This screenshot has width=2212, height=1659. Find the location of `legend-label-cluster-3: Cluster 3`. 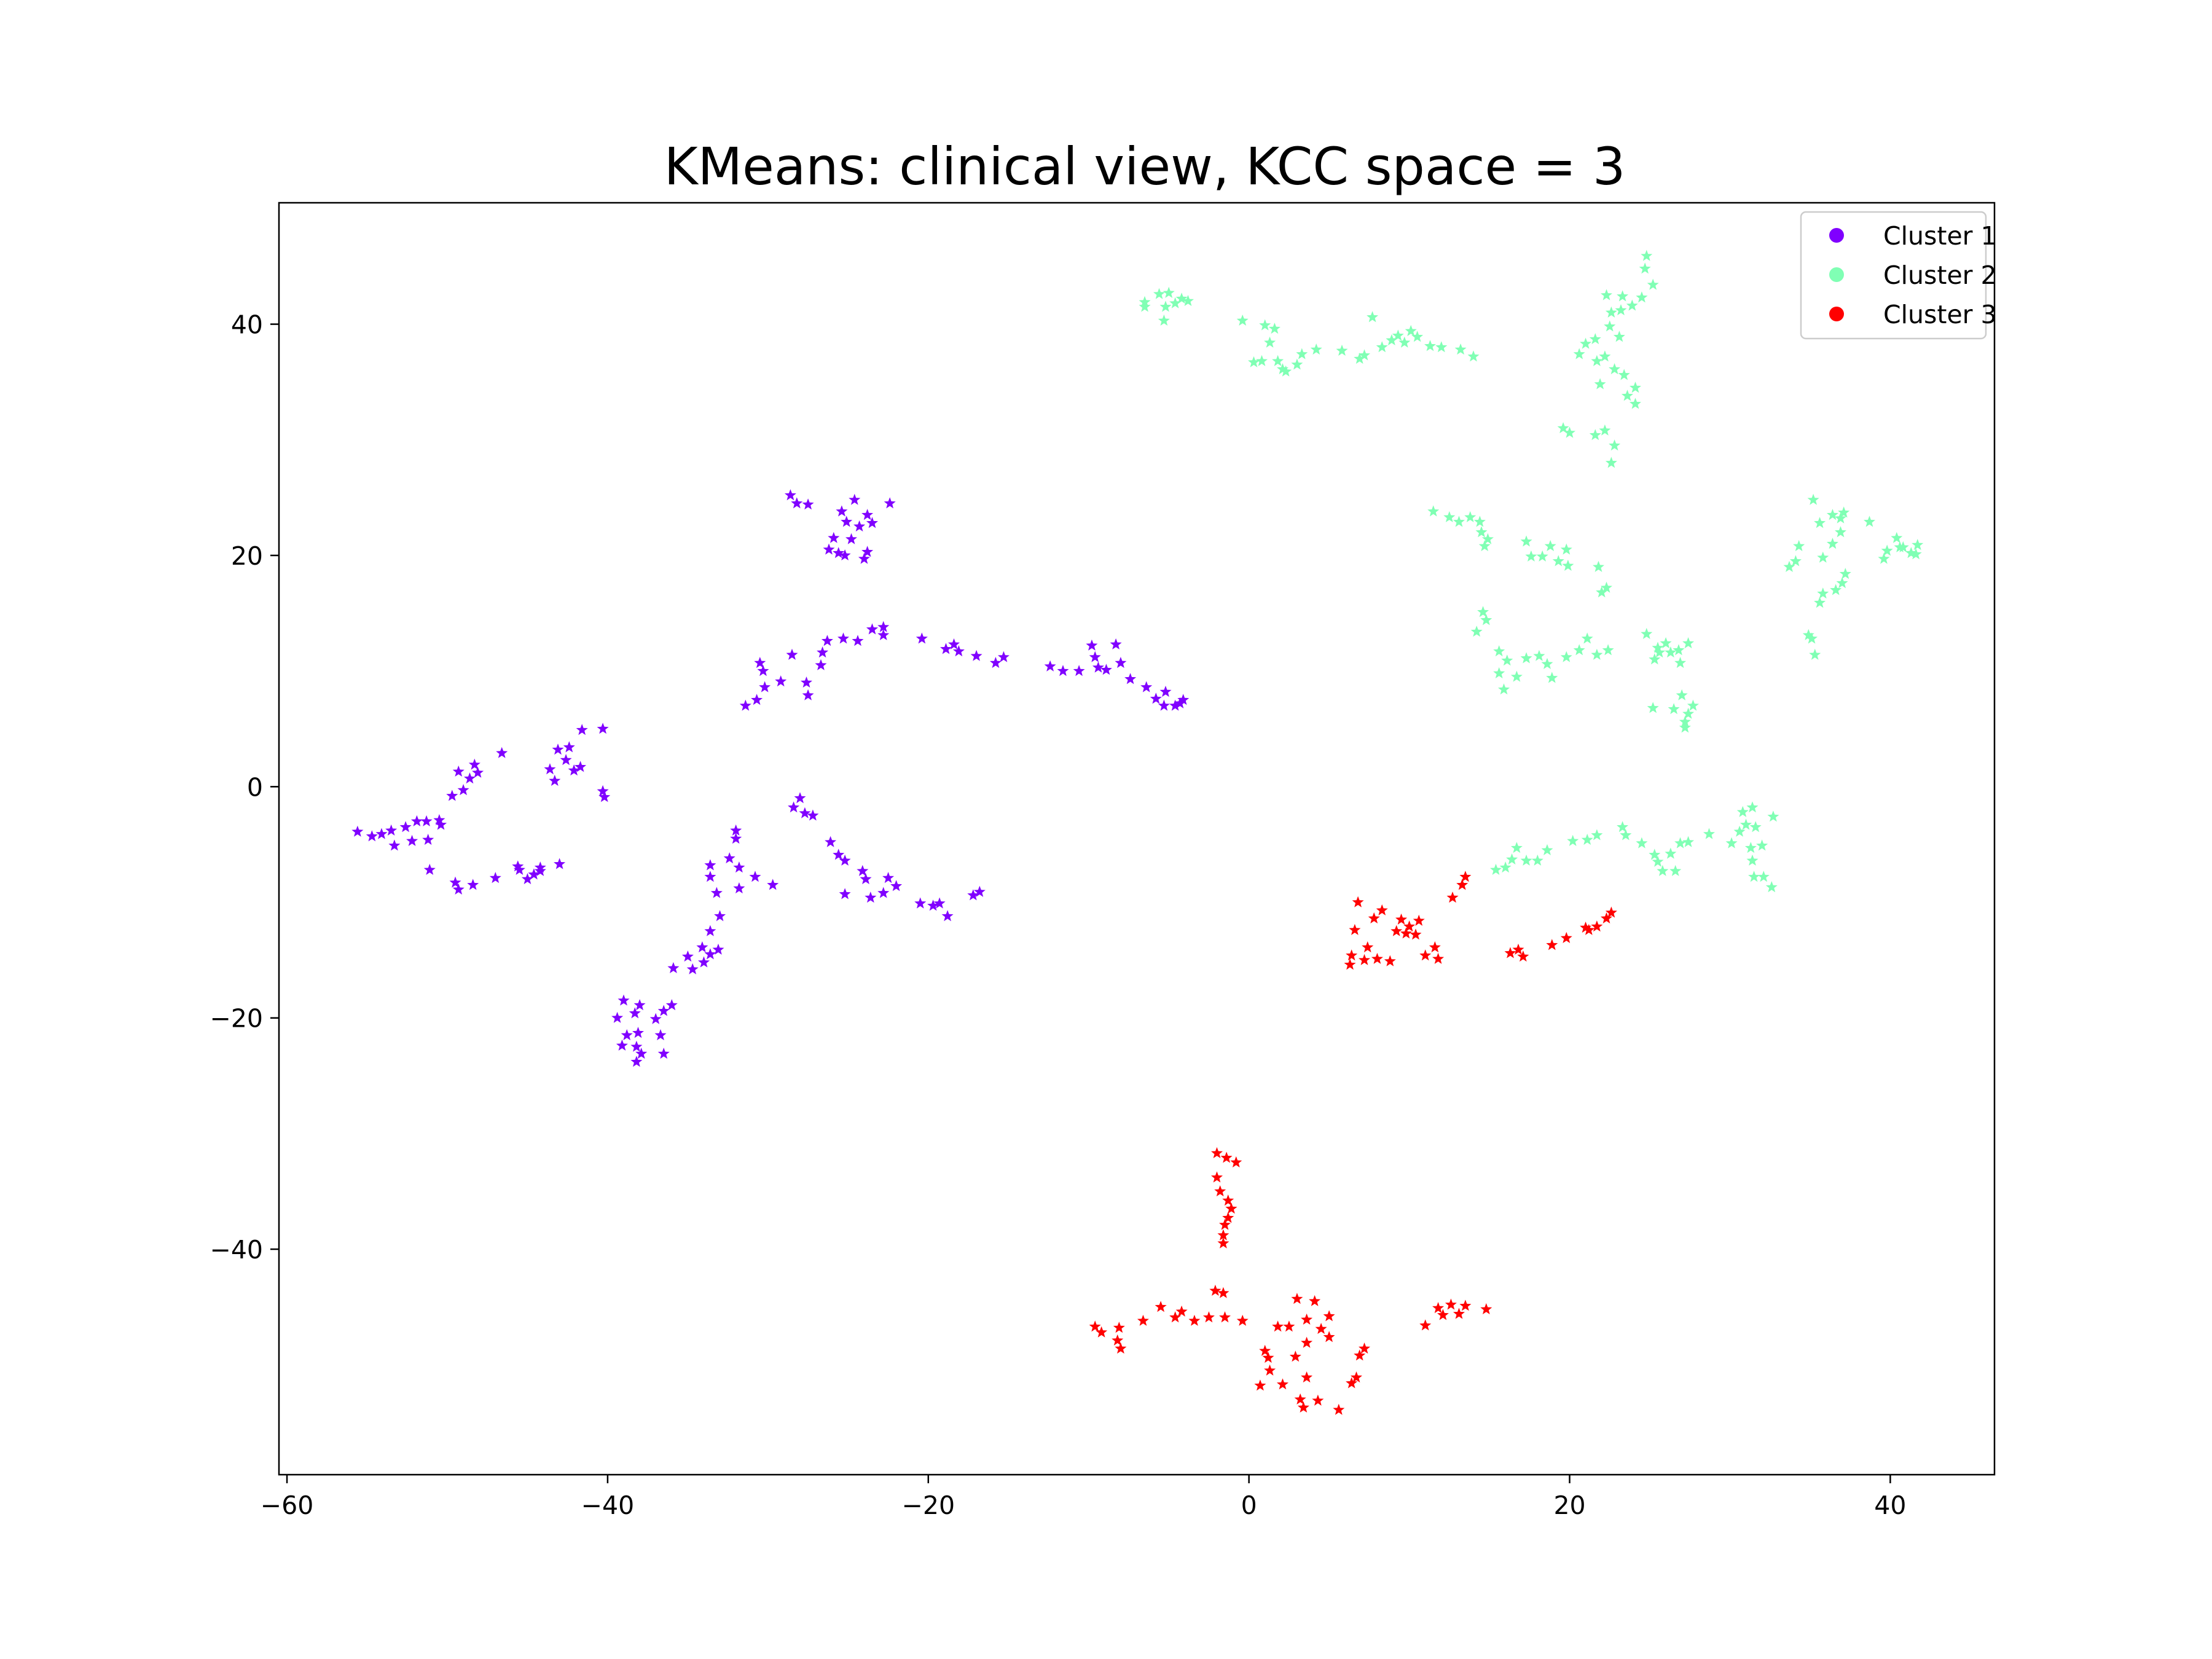

legend-label-cluster-3: Cluster 3 is located at coordinates (1940, 314).